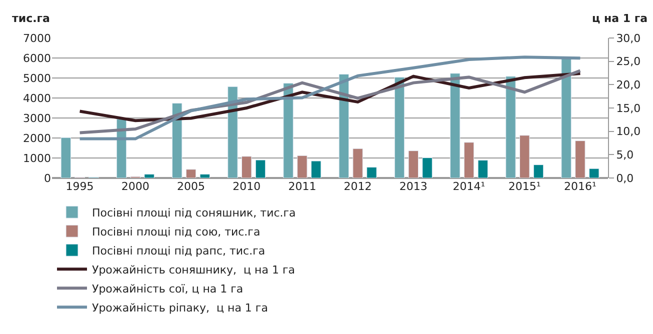 This screenshot has width=653, height=334. What do you see at coordinates (37, 38) in the screenshot?
I see `y-tick-label: 7000` at bounding box center [37, 38].